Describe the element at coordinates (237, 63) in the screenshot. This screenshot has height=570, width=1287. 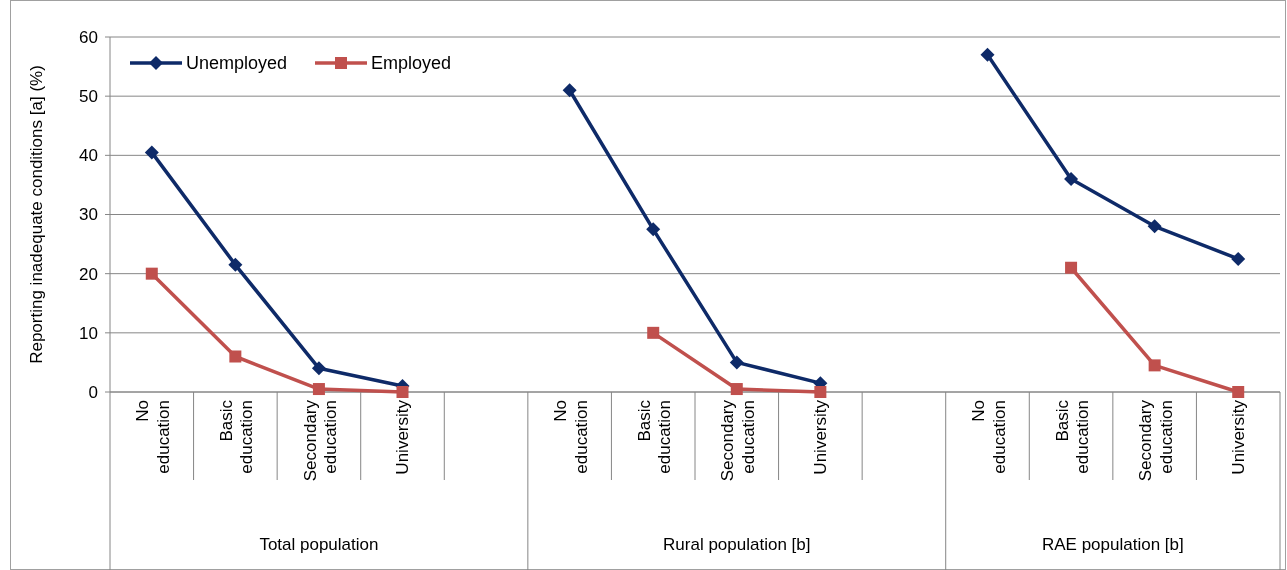
I see `legend-label: Unemployed` at that location.